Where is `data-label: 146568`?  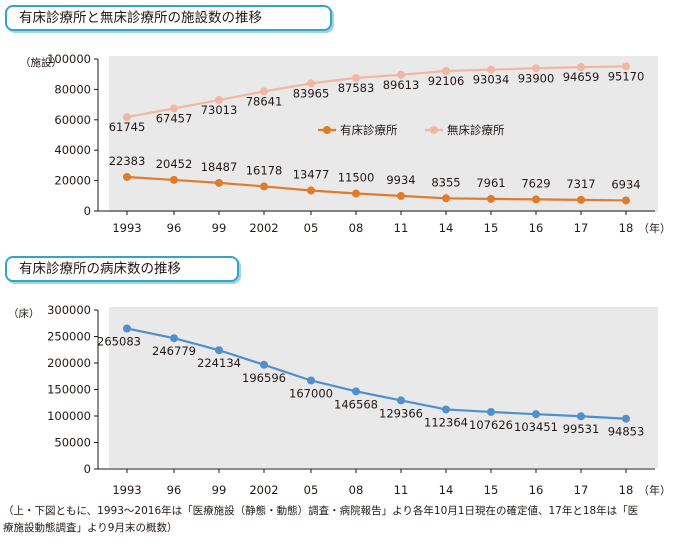 data-label: 146568 is located at coordinates (356, 404).